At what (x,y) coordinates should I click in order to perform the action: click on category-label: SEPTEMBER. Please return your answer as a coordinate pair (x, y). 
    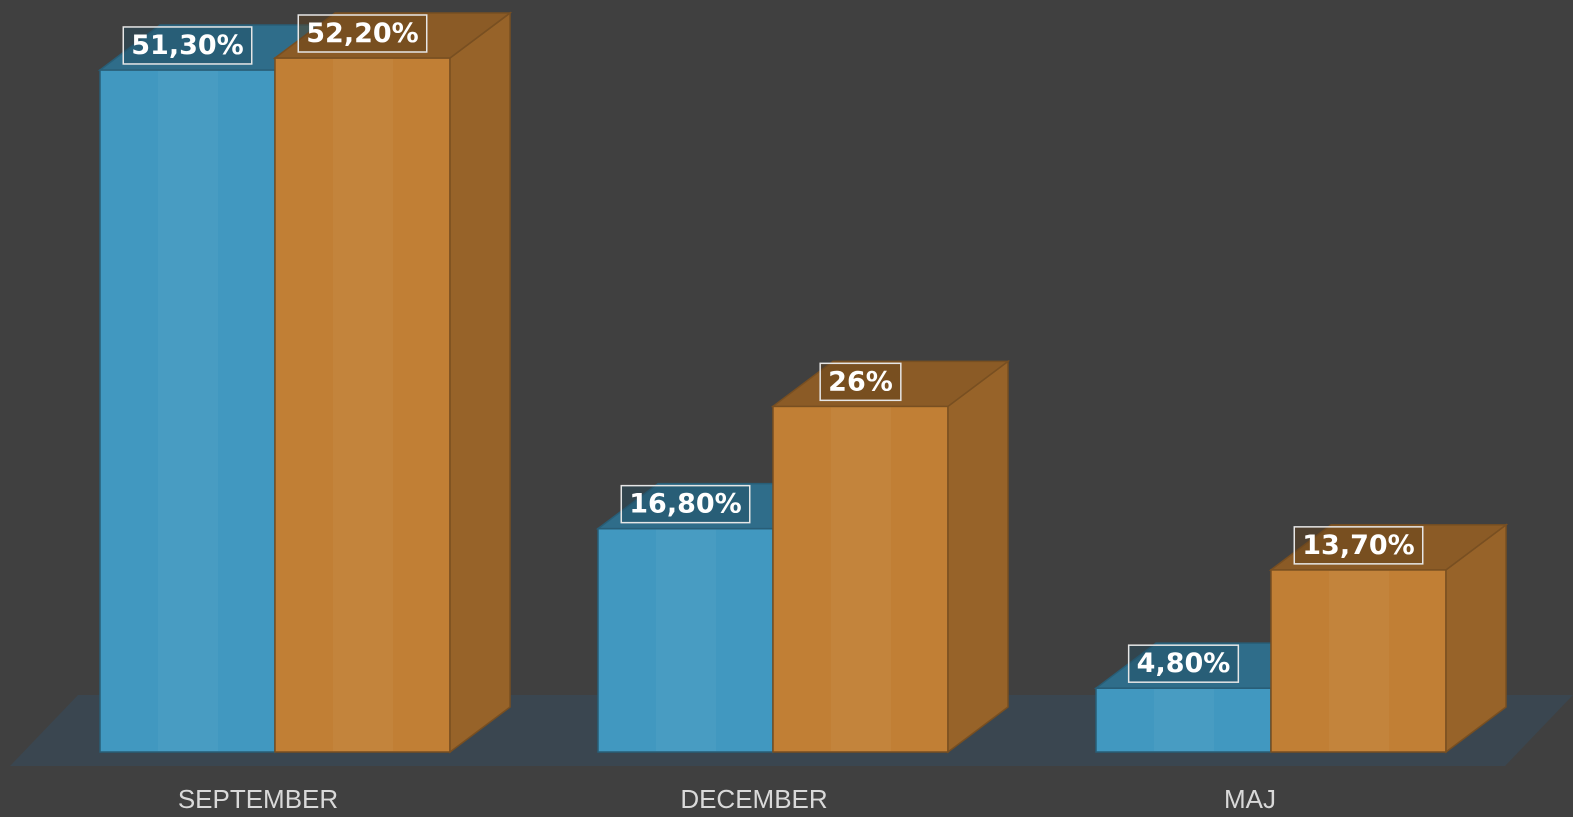
    Looking at the image, I should click on (258, 799).